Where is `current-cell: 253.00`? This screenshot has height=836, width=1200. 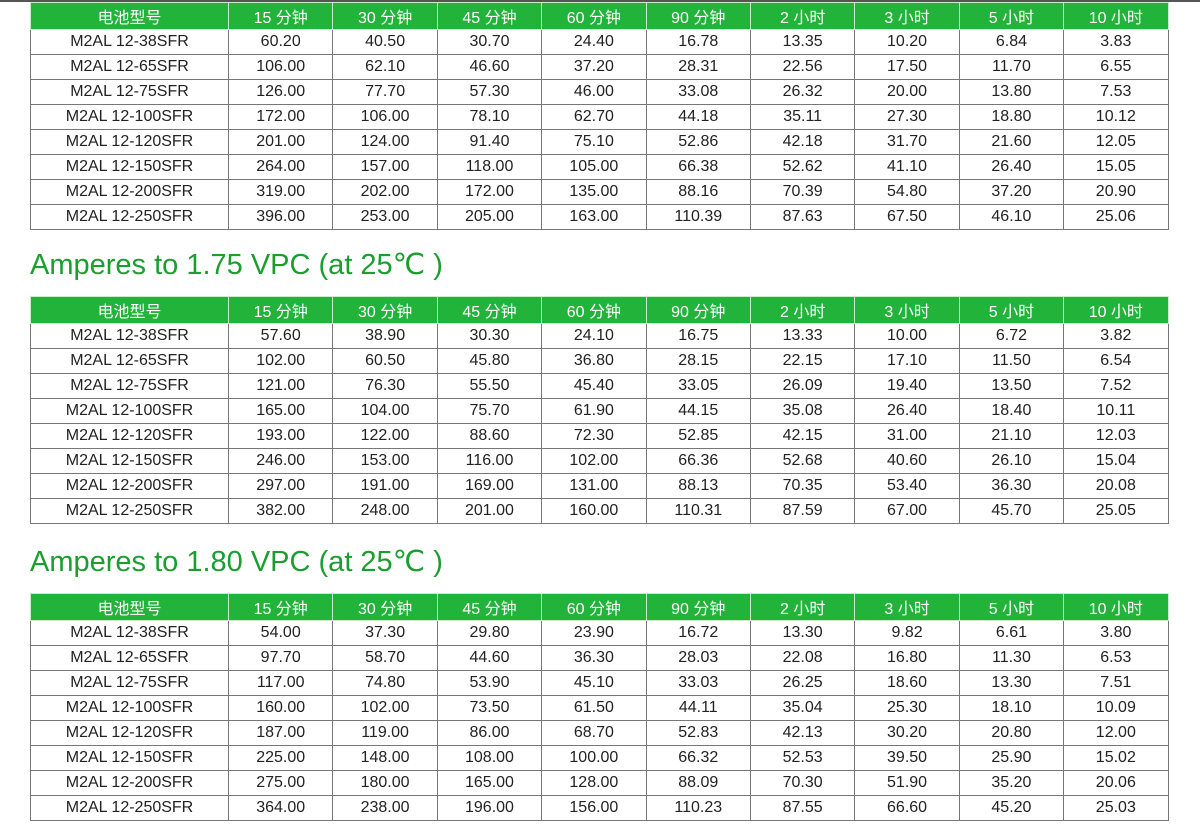
current-cell: 253.00 is located at coordinates (385, 217).